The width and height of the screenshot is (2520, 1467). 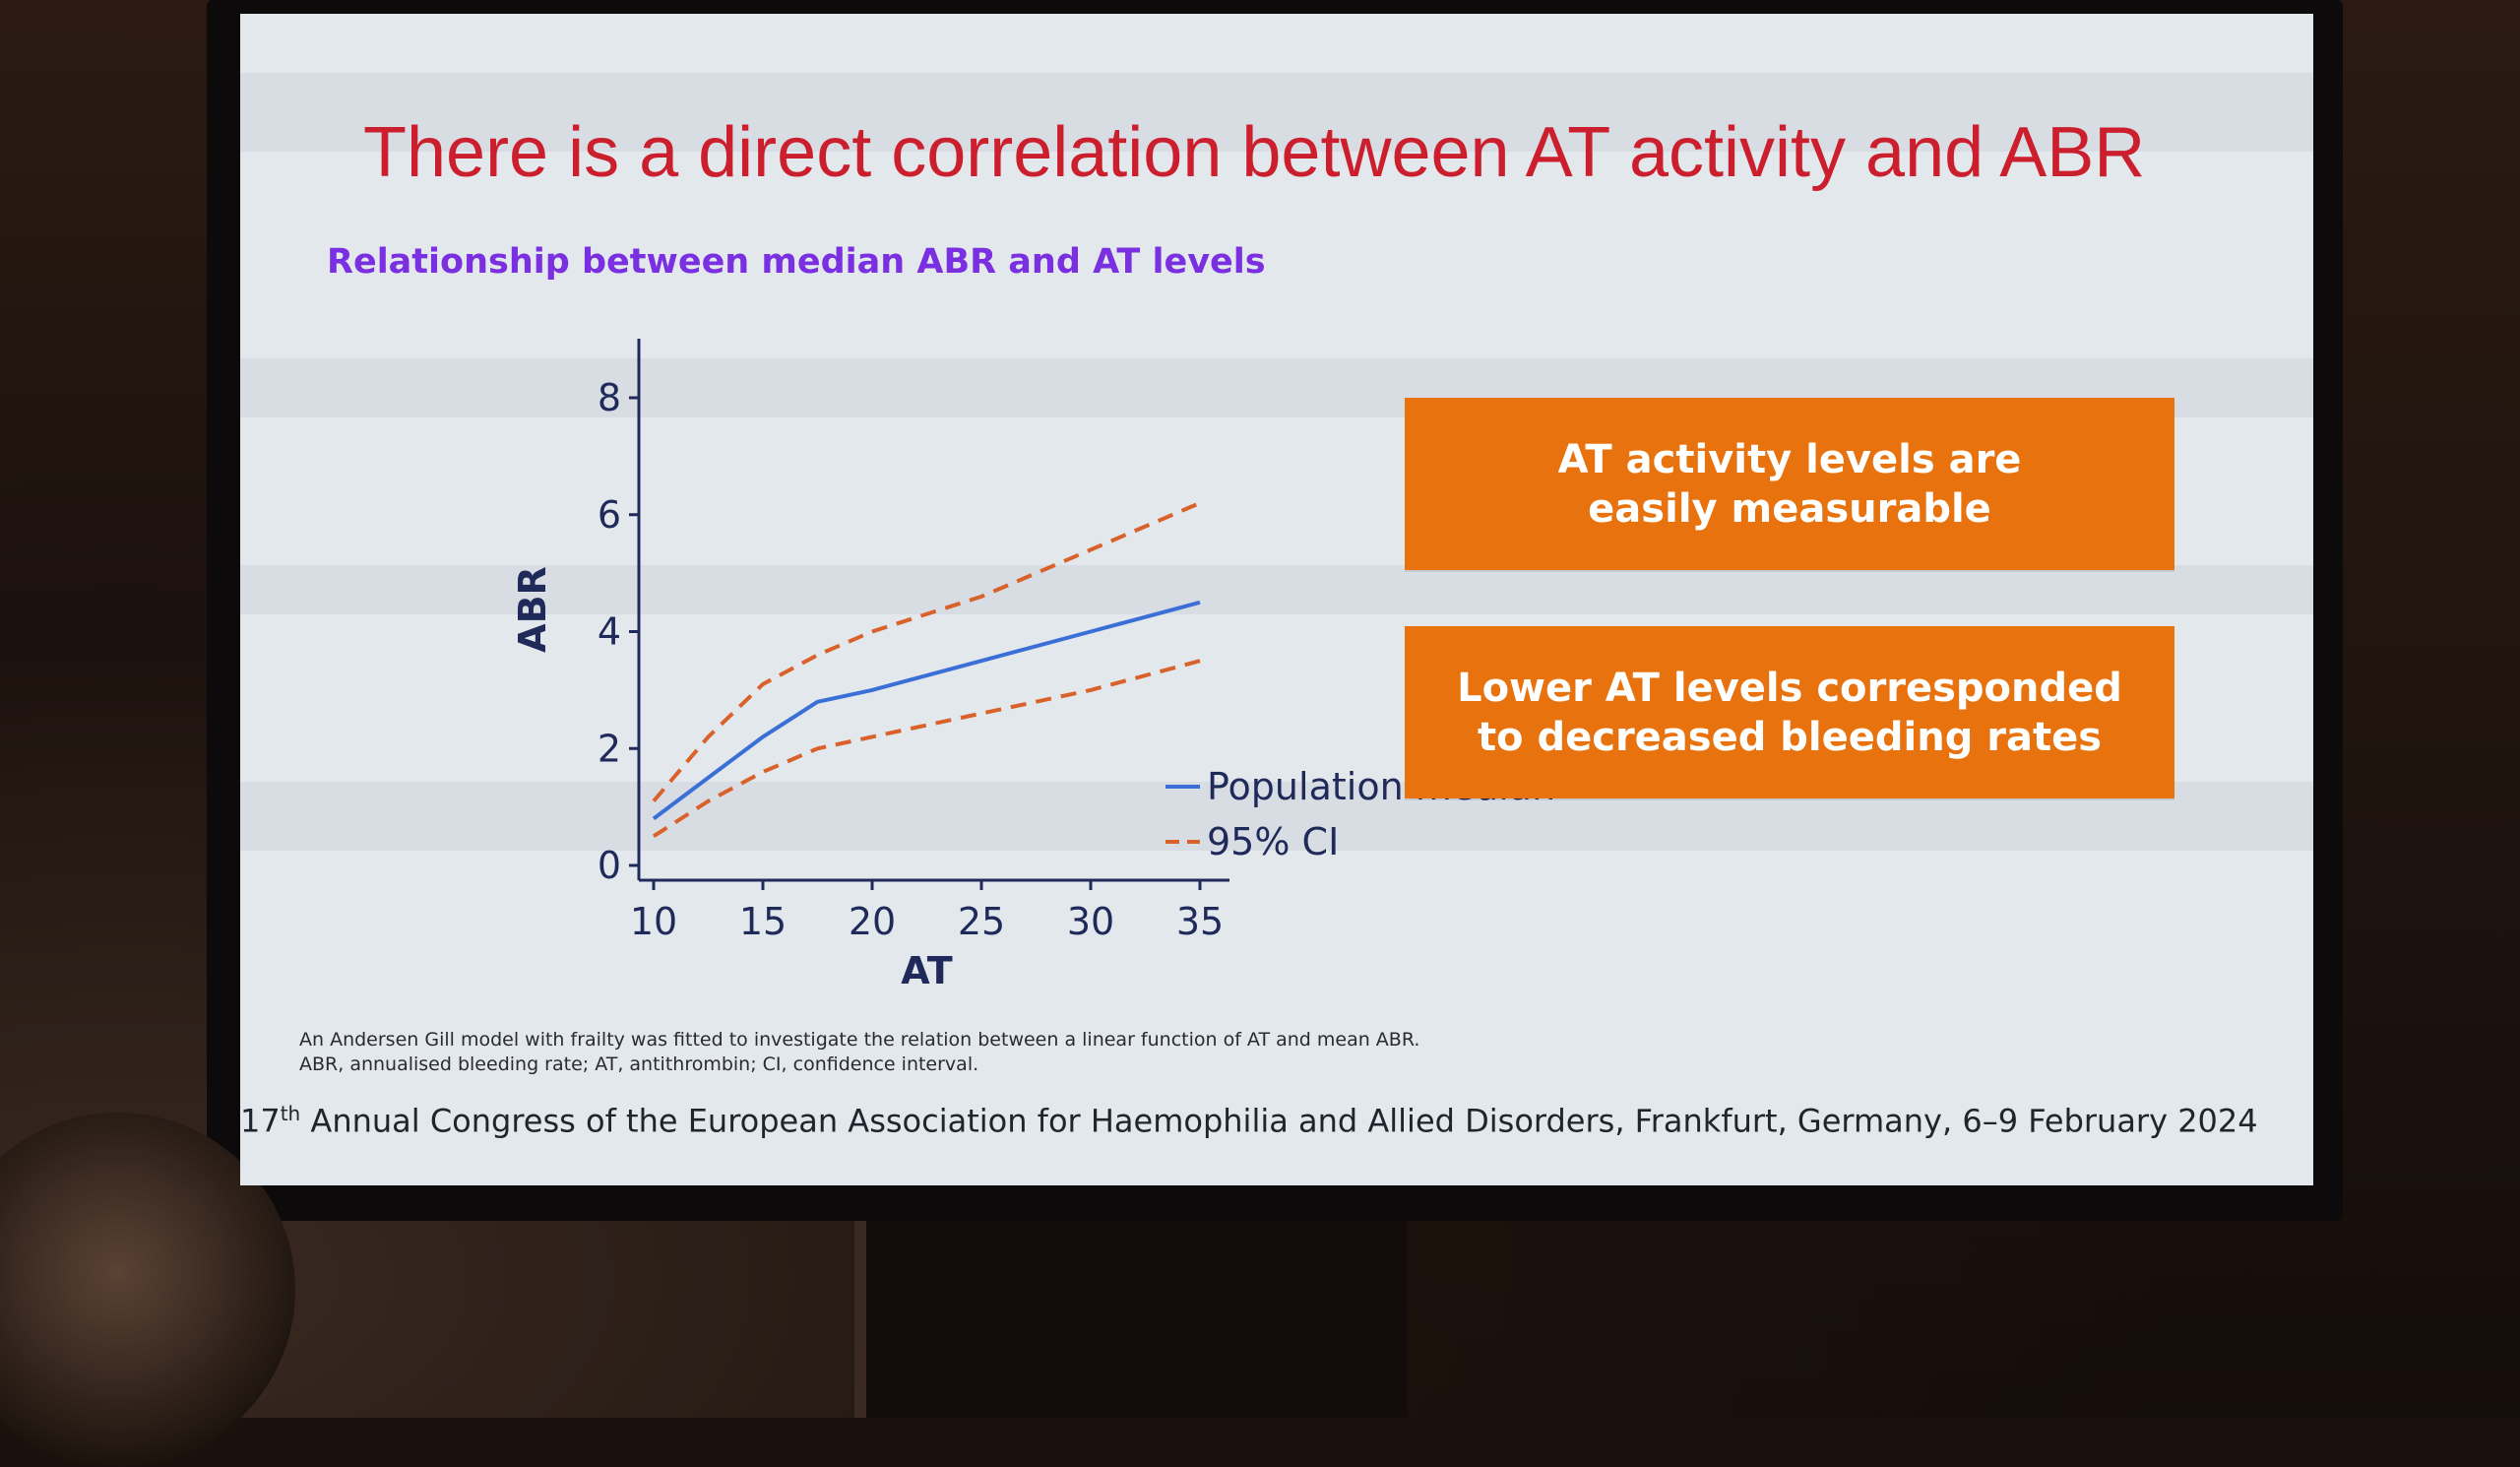 What do you see at coordinates (609, 515) in the screenshot?
I see `y-tick-label: 6` at bounding box center [609, 515].